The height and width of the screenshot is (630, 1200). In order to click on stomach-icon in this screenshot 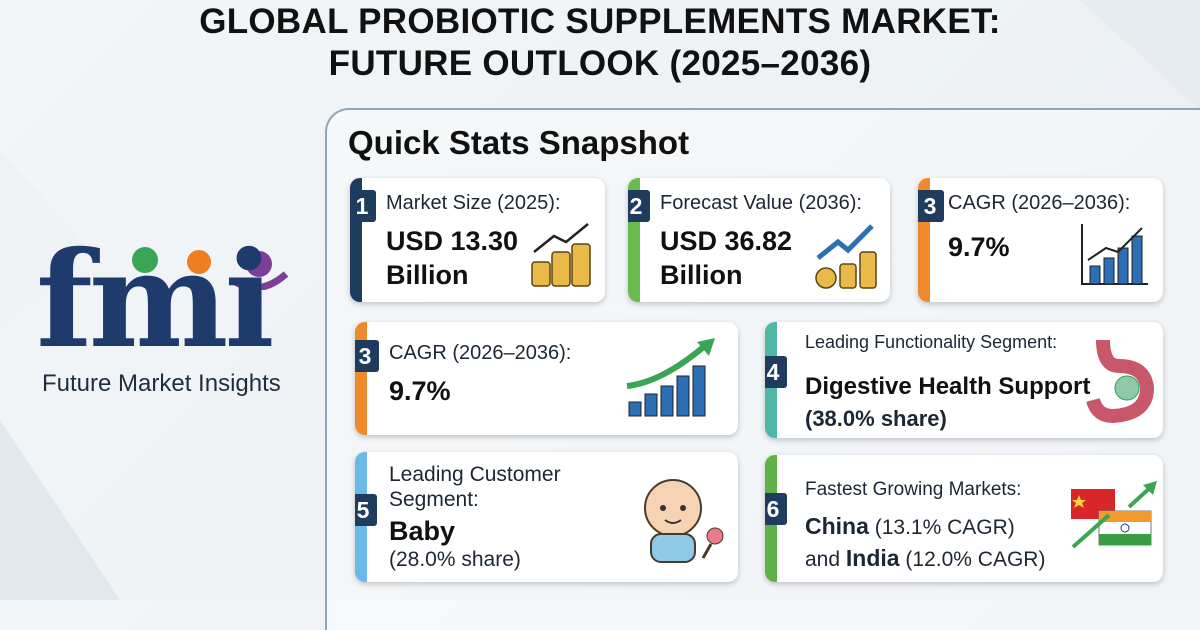, I will do `click(1120, 381)`.